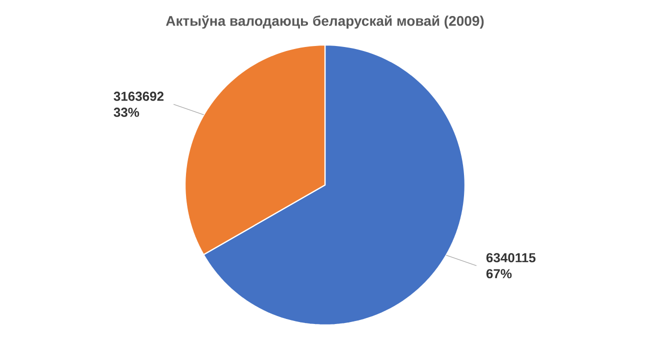  I want to click on data-label: 3163692, so click(139, 96).